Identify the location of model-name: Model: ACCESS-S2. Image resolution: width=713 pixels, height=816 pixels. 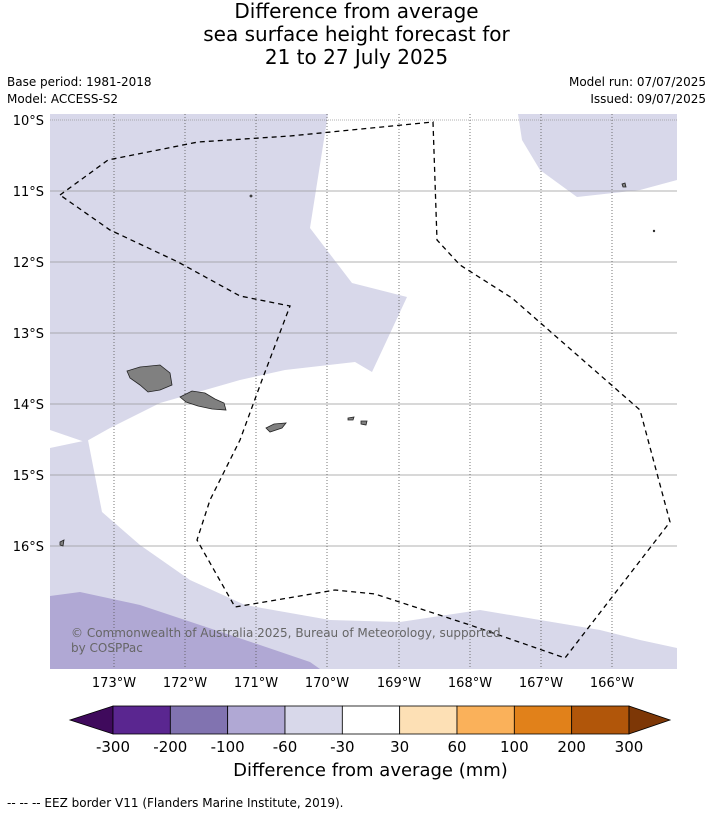
(63, 99).